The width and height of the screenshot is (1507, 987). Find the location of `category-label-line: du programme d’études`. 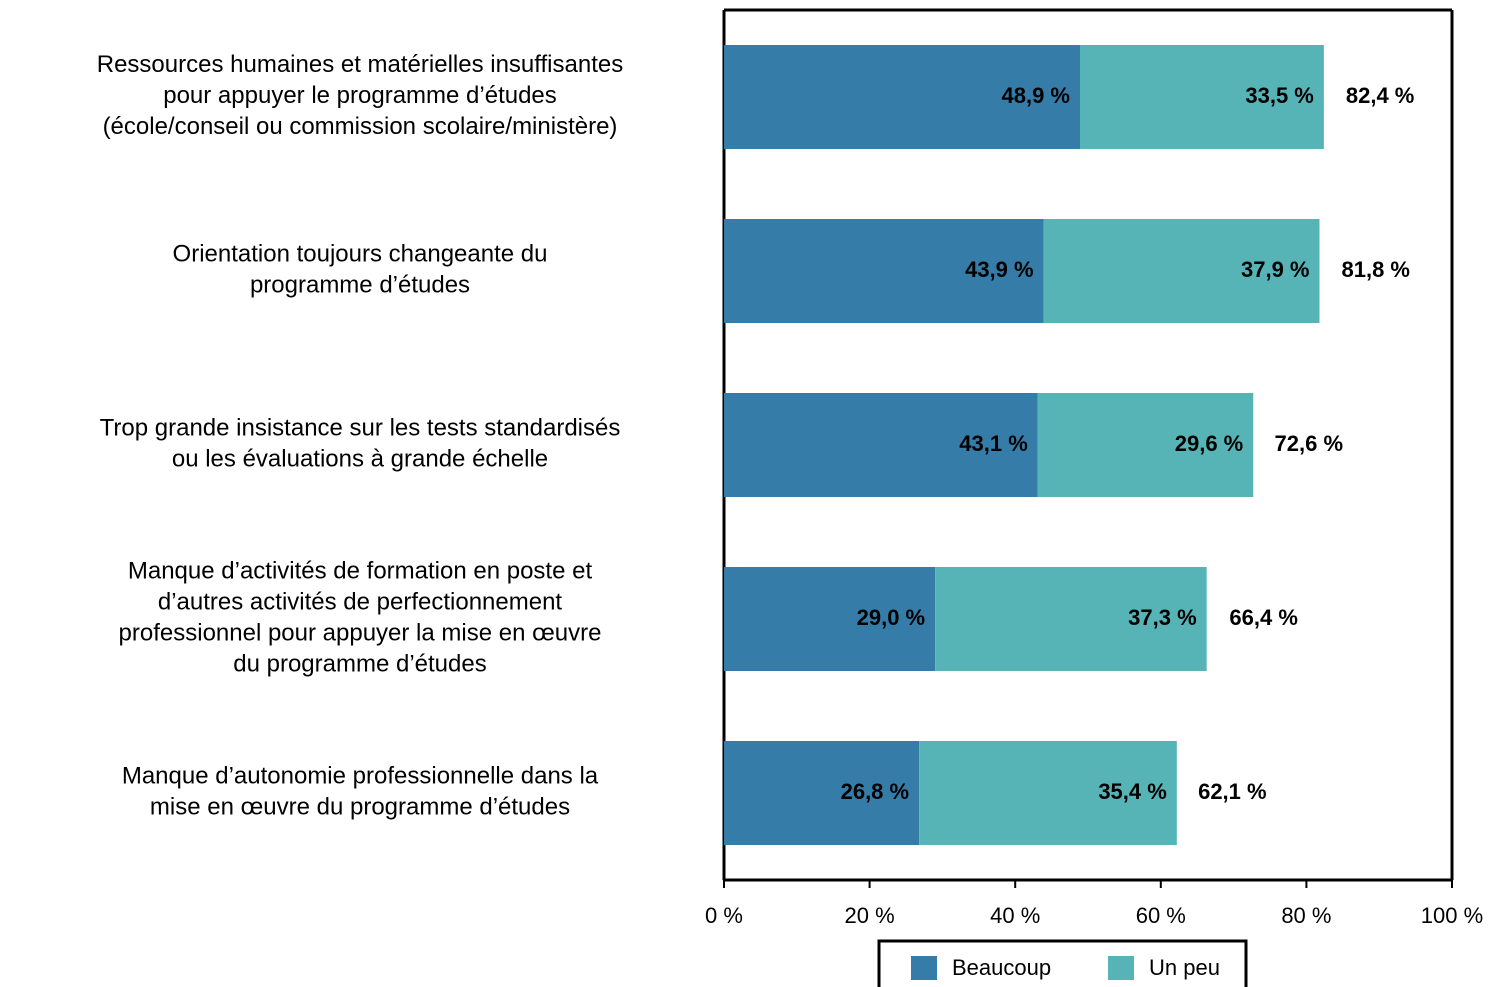

category-label-line: du programme d’études is located at coordinates (359, 664).